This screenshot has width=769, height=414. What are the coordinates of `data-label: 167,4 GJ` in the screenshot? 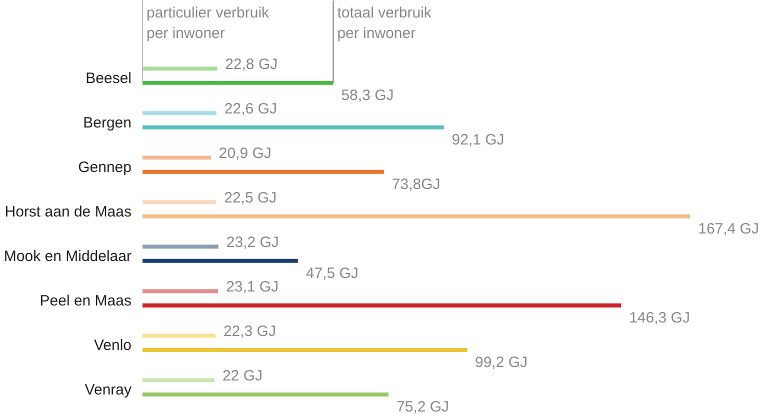 It's located at (728, 229).